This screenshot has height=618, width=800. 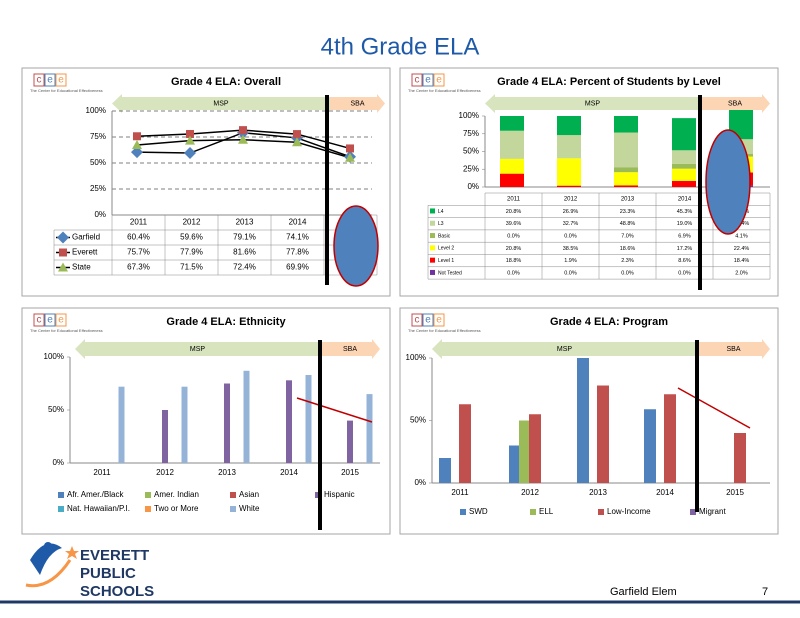 What do you see at coordinates (244, 252) in the screenshot?
I see `table-cell: 81.6%` at bounding box center [244, 252].